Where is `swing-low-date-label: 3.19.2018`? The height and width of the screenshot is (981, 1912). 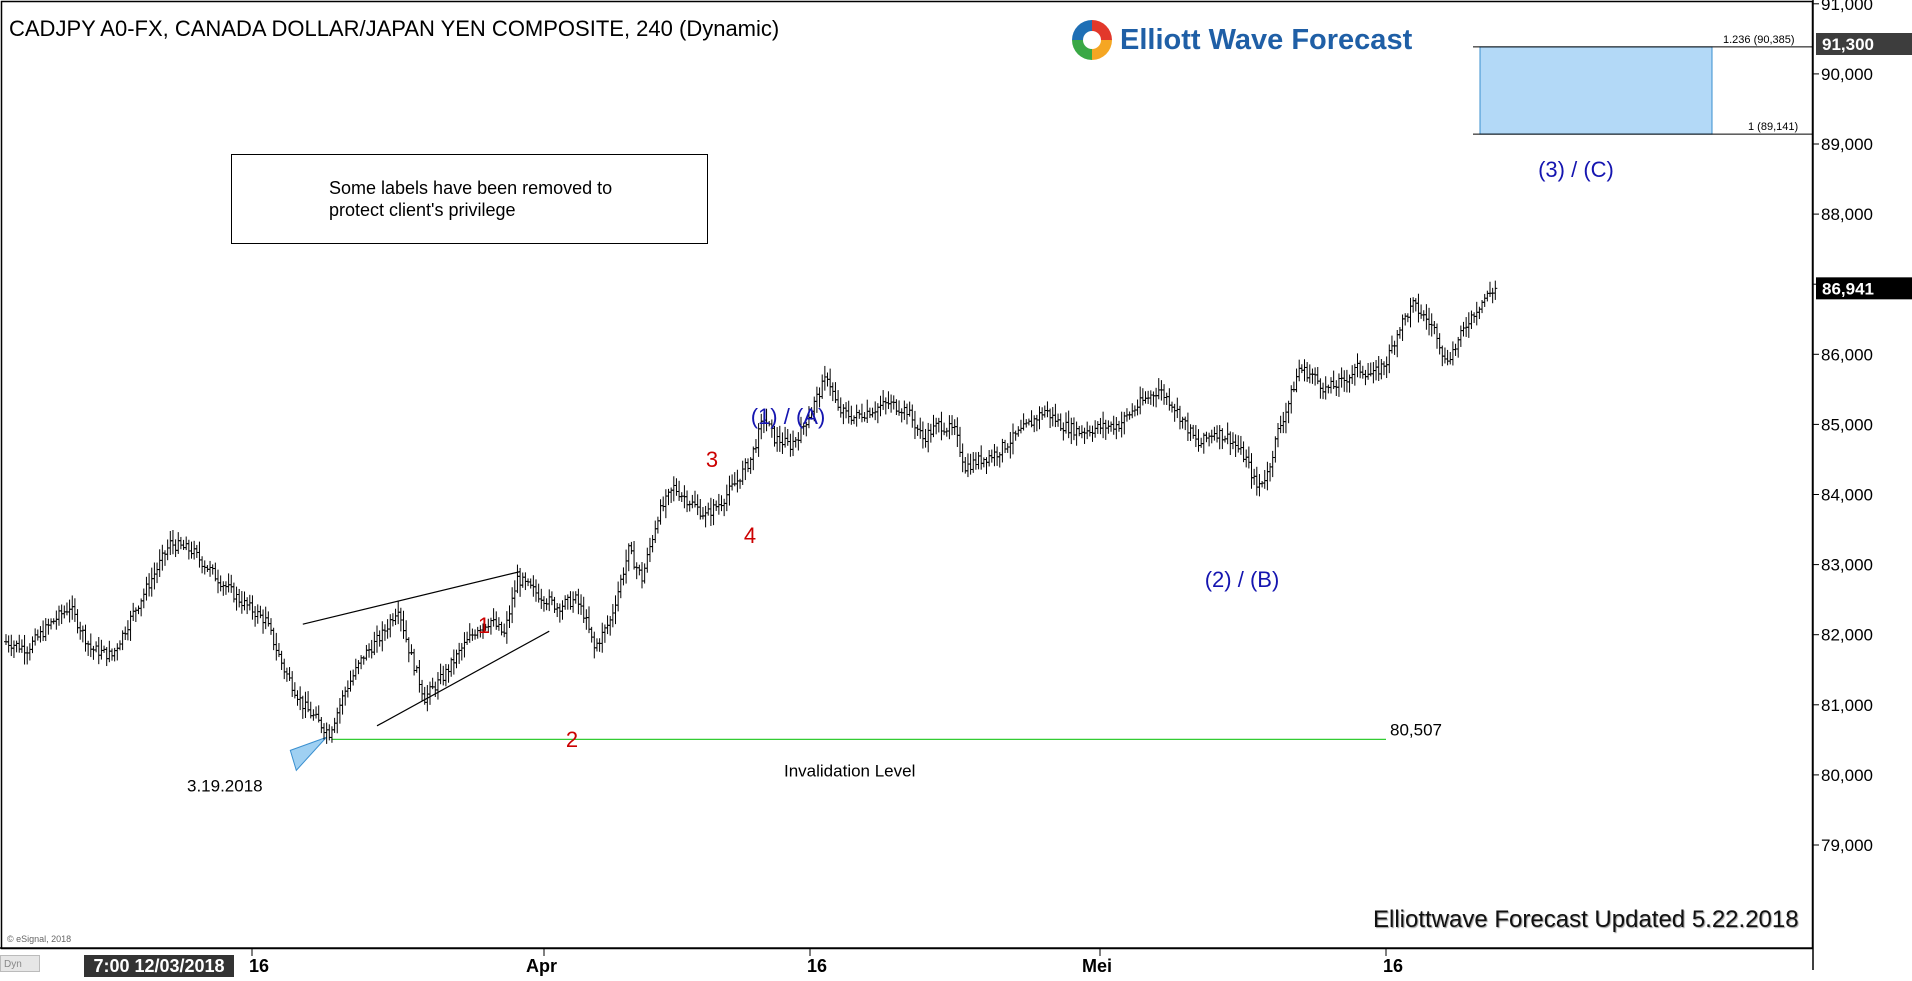 swing-low-date-label: 3.19.2018 is located at coordinates (225, 785).